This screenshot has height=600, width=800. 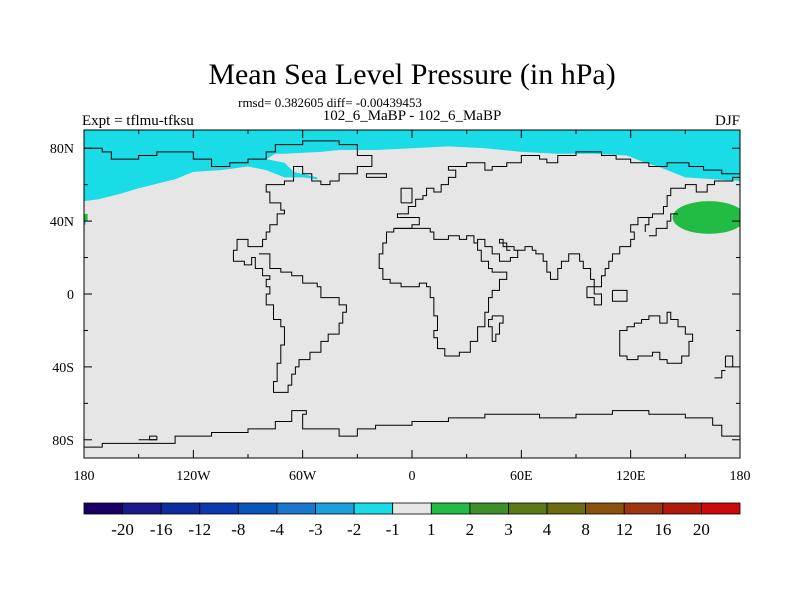 I want to click on colorbar-label: -16, so click(x=161, y=529).